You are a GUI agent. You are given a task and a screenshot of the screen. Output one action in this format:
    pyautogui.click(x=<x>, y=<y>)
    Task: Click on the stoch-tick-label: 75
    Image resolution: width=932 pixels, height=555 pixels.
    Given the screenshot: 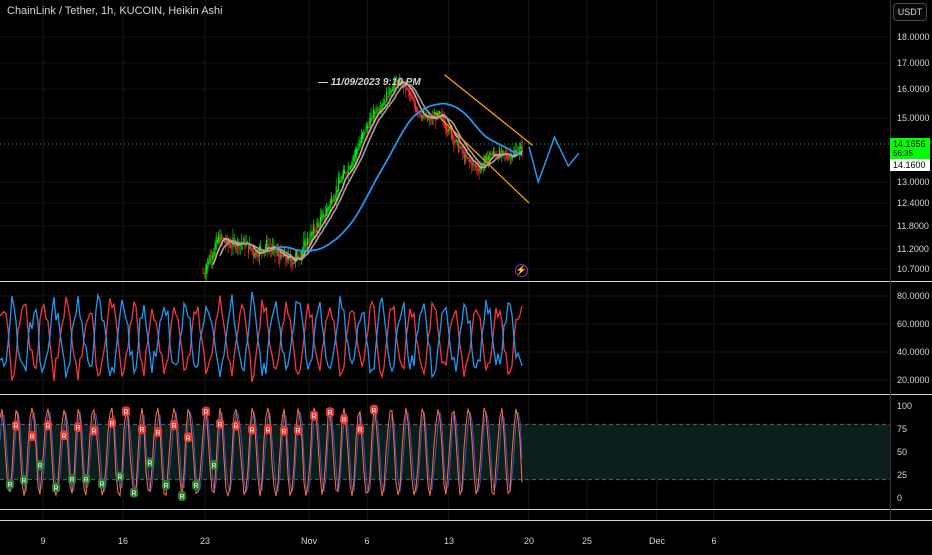 What is the action you would take?
    pyautogui.click(x=902, y=429)
    